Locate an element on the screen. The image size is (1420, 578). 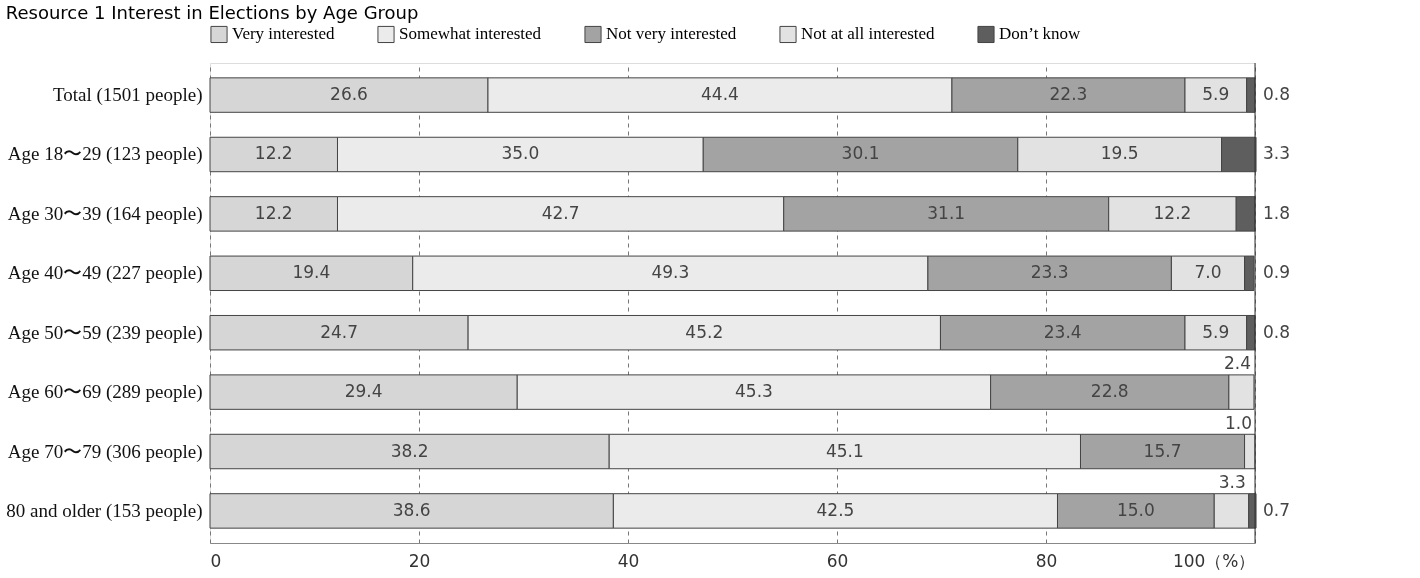
data-label: 22.3 is located at coordinates (1068, 94).